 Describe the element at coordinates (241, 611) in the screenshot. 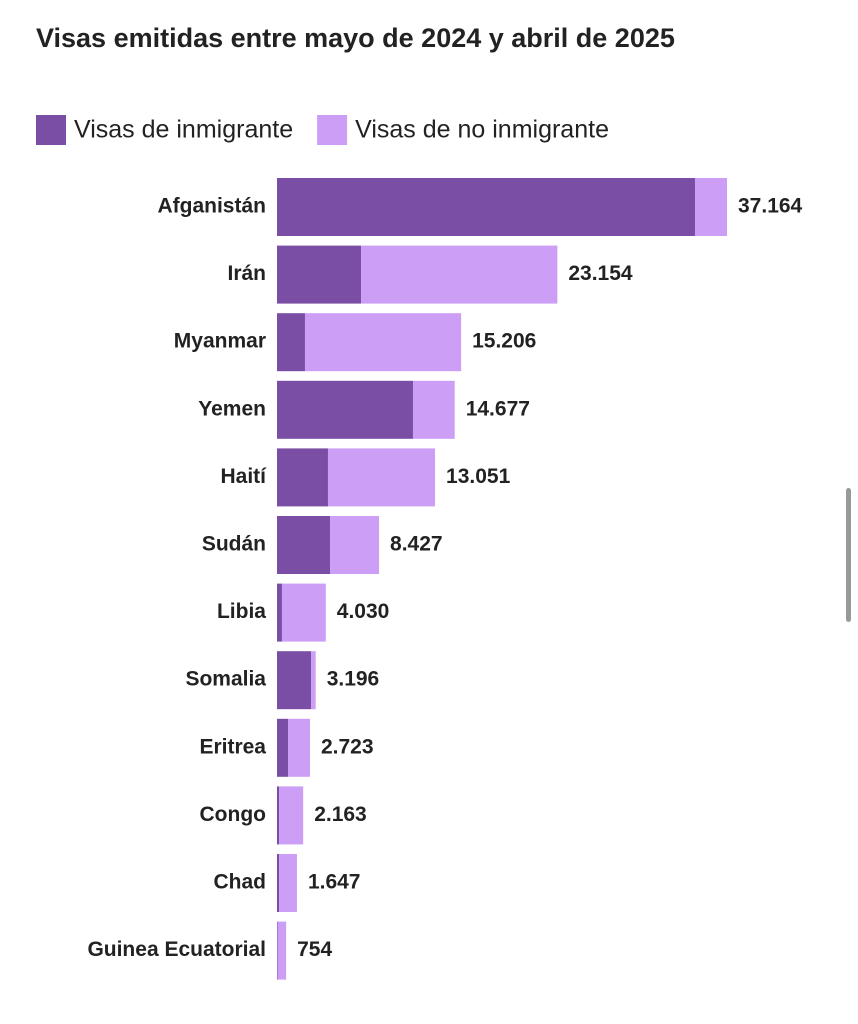

I see `y-tick-label: Libia` at that location.